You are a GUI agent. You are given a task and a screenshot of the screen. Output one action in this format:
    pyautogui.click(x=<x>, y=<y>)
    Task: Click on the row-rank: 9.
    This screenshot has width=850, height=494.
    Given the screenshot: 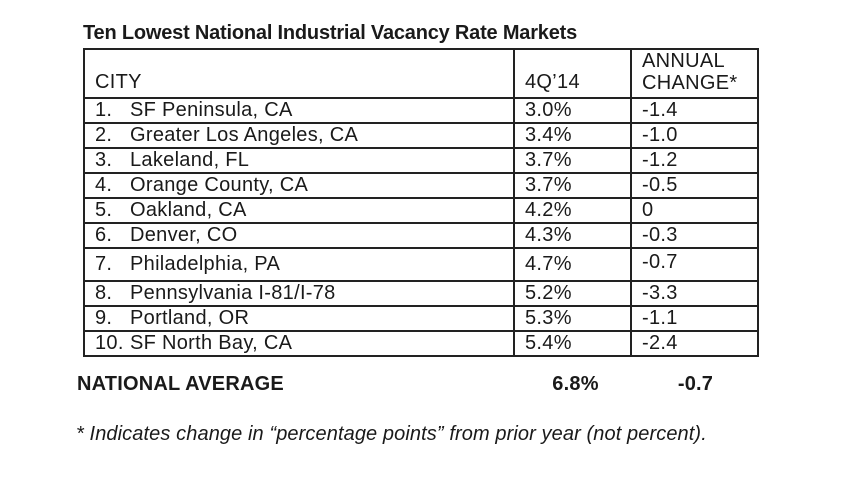 What is the action you would take?
    pyautogui.click(x=104, y=318)
    